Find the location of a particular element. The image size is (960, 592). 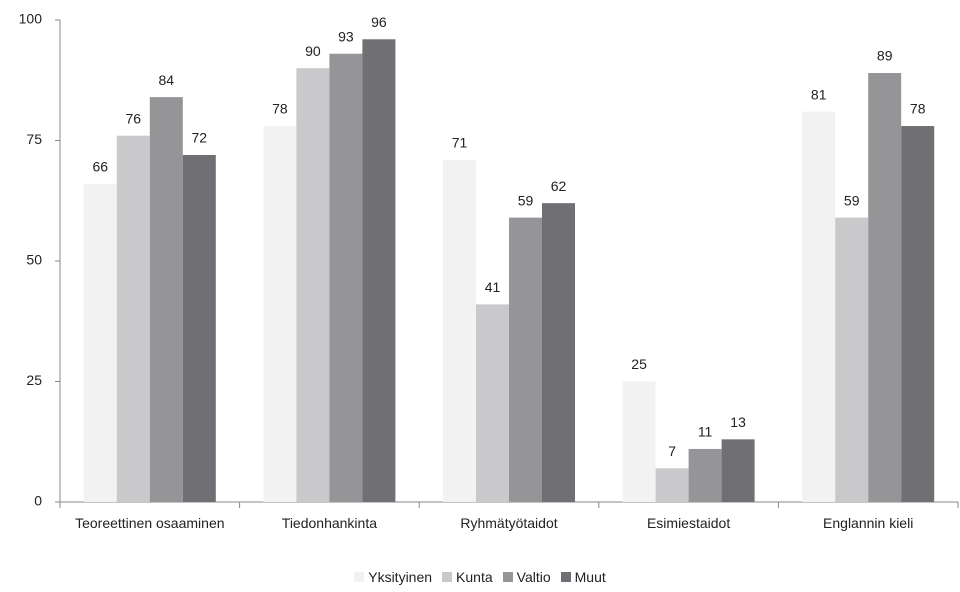

legend-label: Muut is located at coordinates (590, 577).